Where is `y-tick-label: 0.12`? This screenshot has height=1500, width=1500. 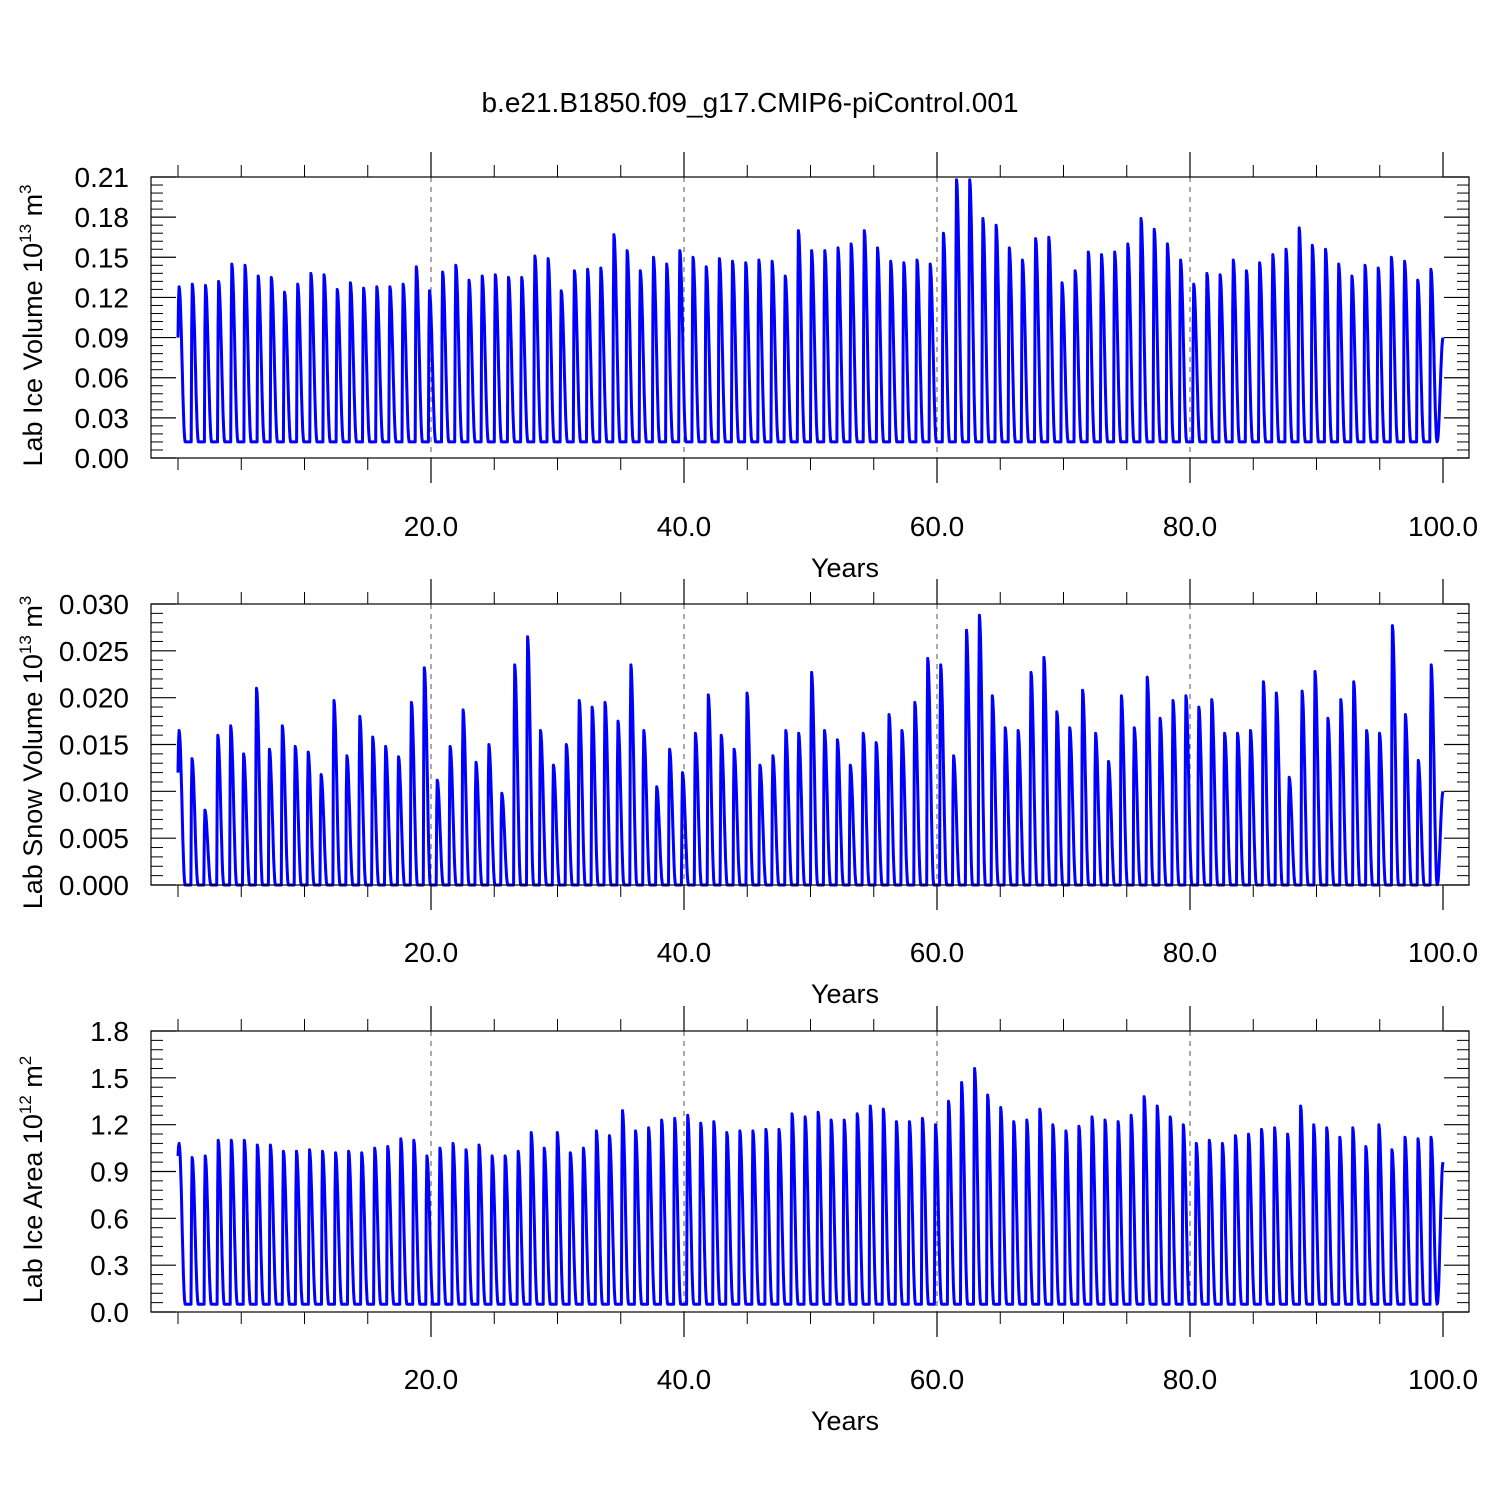 y-tick-label: 0.12 is located at coordinates (102, 297).